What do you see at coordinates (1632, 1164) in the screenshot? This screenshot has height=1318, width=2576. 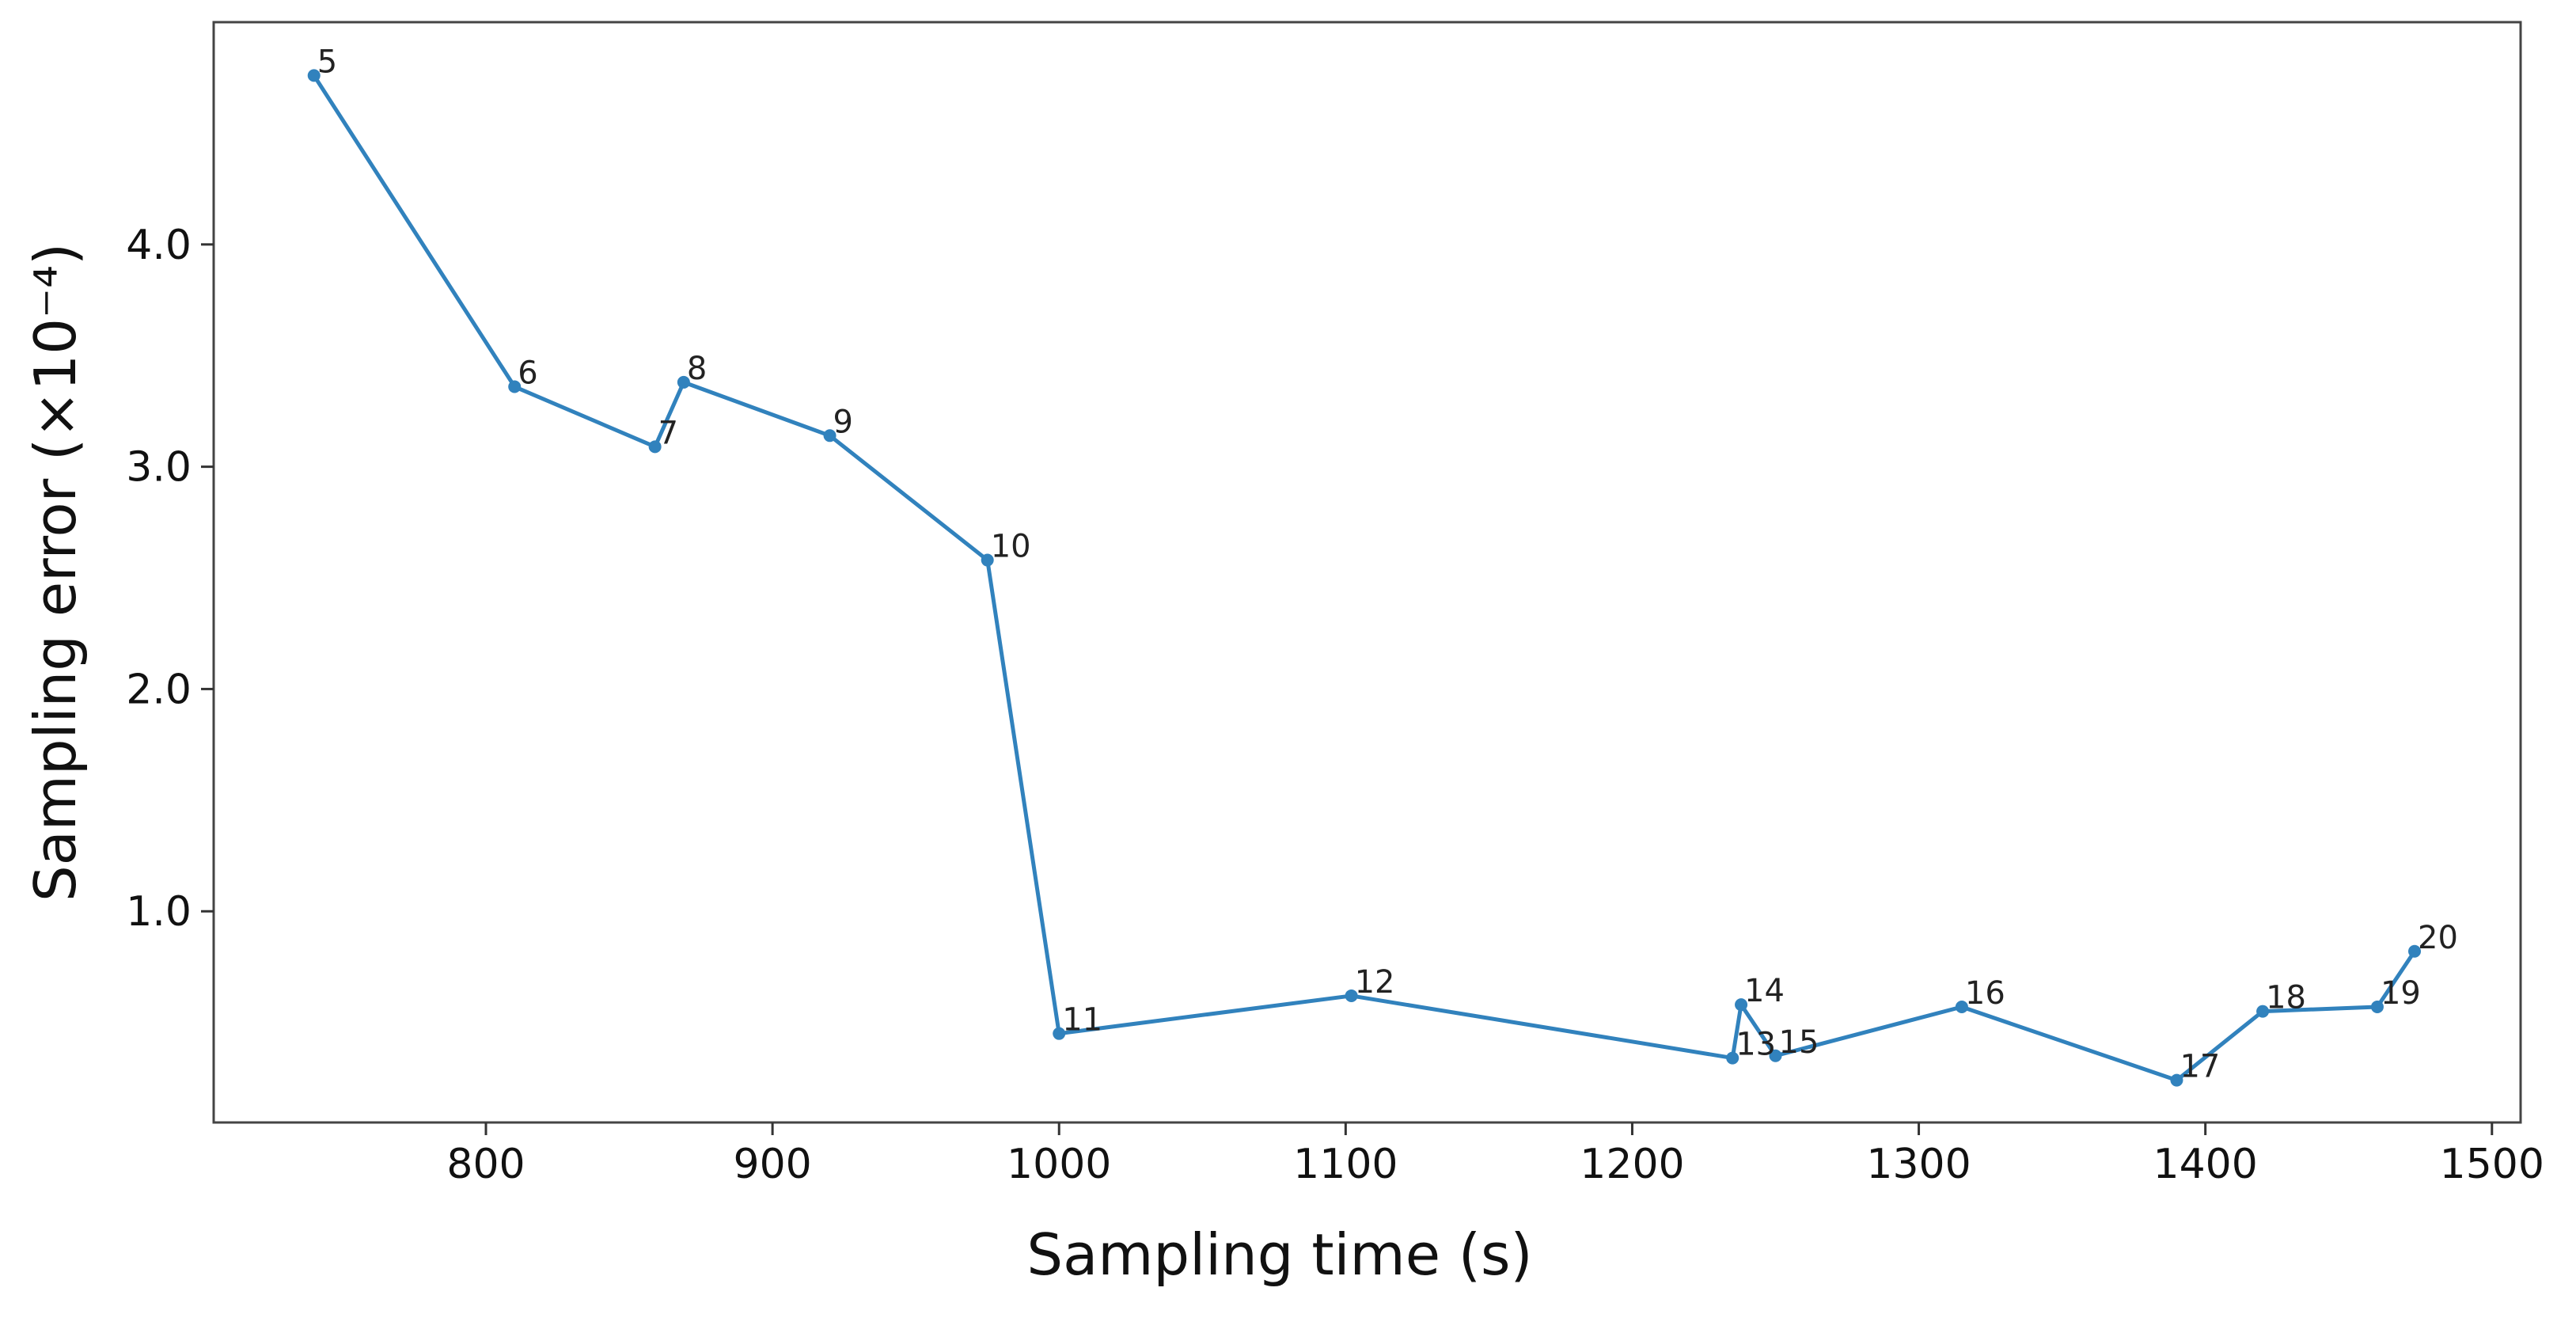 I see `x-tick-label: 1200` at bounding box center [1632, 1164].